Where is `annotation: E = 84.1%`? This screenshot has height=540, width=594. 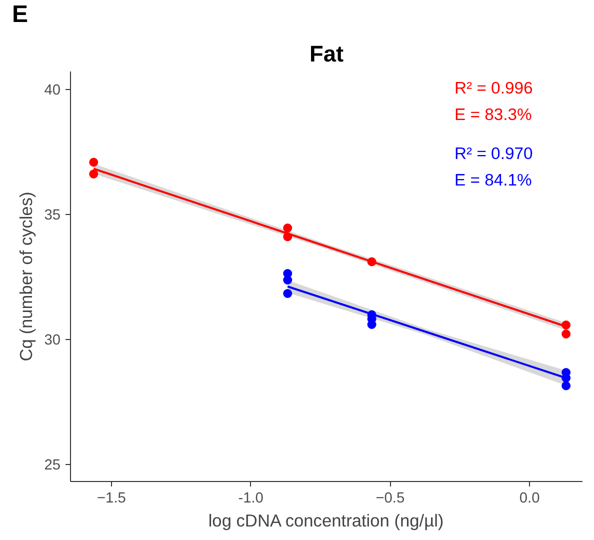
annotation: E = 84.1% is located at coordinates (493, 180).